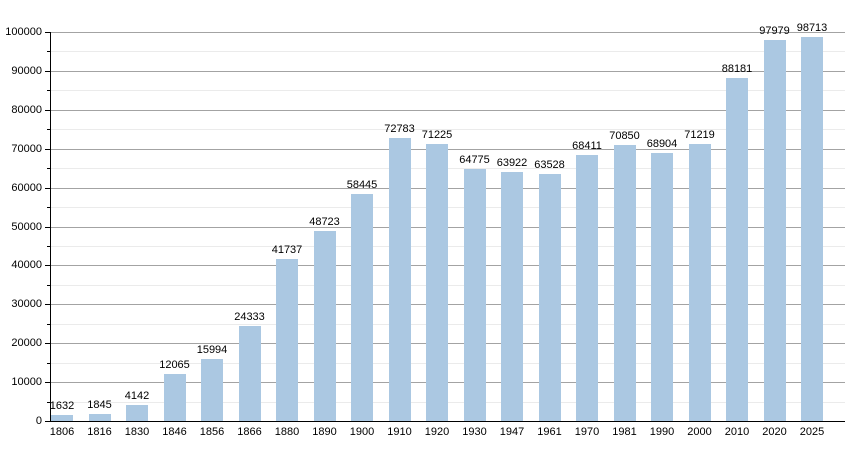  I want to click on bar-value-label: 98713, so click(812, 28).